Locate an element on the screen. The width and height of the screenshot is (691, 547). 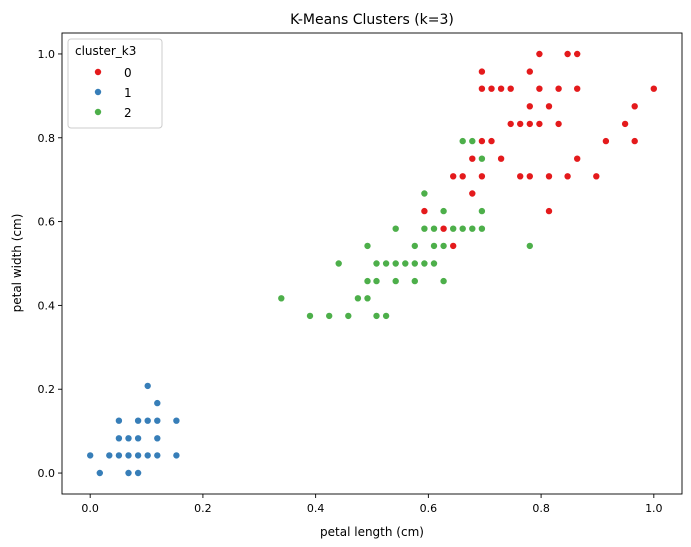
y-tick-label: 0.0 is located at coordinates (47, 473).